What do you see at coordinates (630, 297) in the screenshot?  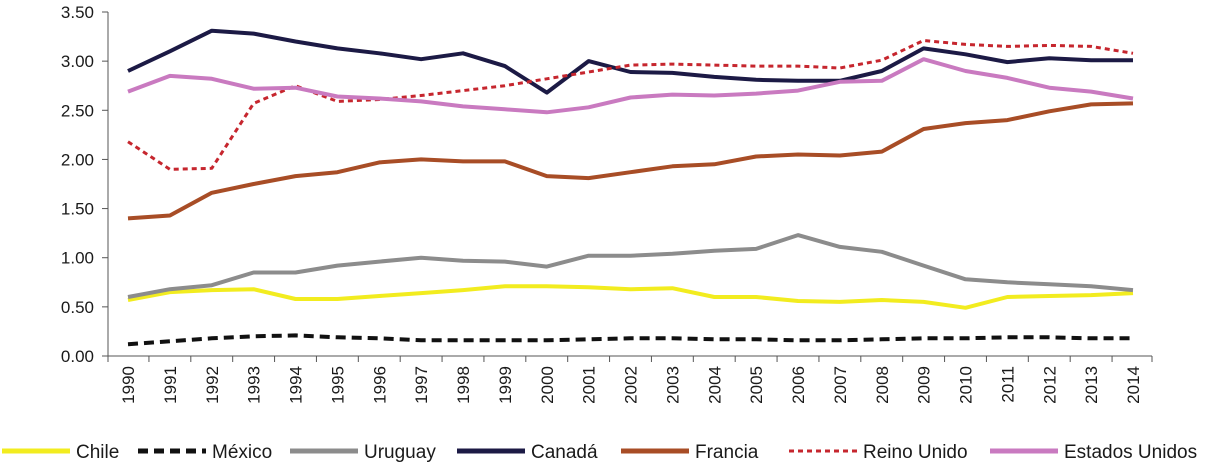 I see `series-line-chile` at bounding box center [630, 297].